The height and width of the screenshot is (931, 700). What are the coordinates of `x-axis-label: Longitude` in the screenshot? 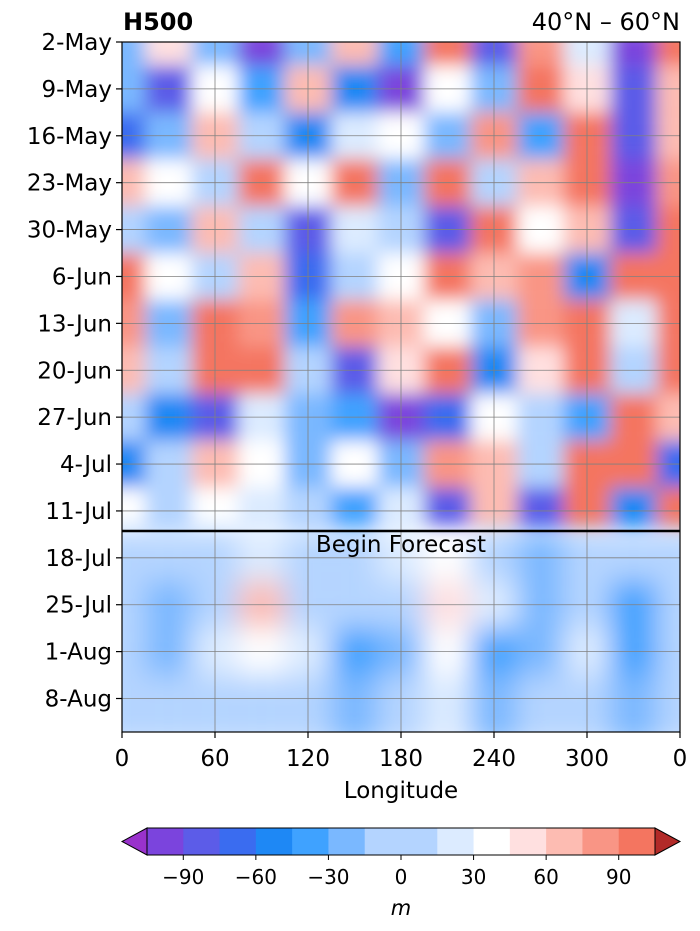 It's located at (401, 791).